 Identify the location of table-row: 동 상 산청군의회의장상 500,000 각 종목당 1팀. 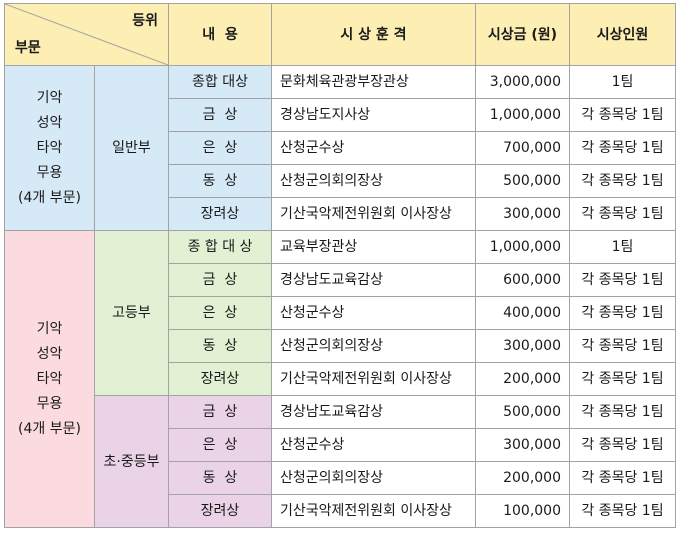
(340, 181).